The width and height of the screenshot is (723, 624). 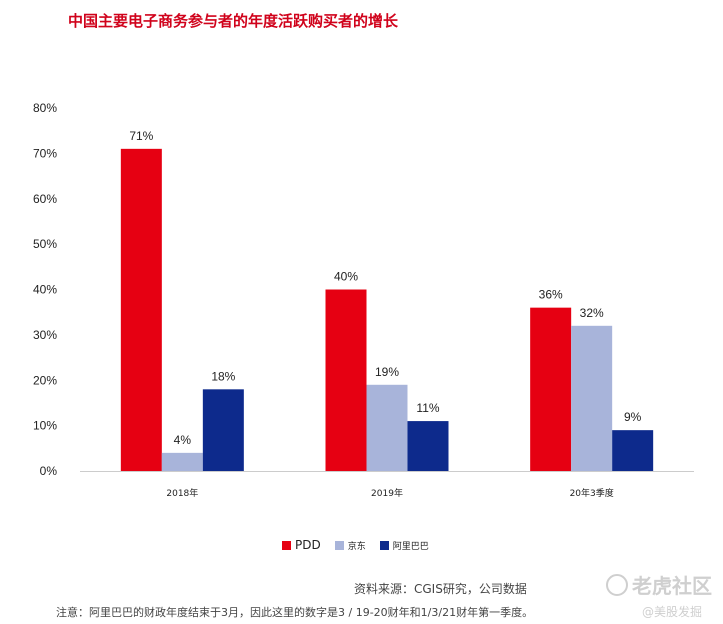 I want to click on y-tick-label: 70%, so click(x=45, y=153).